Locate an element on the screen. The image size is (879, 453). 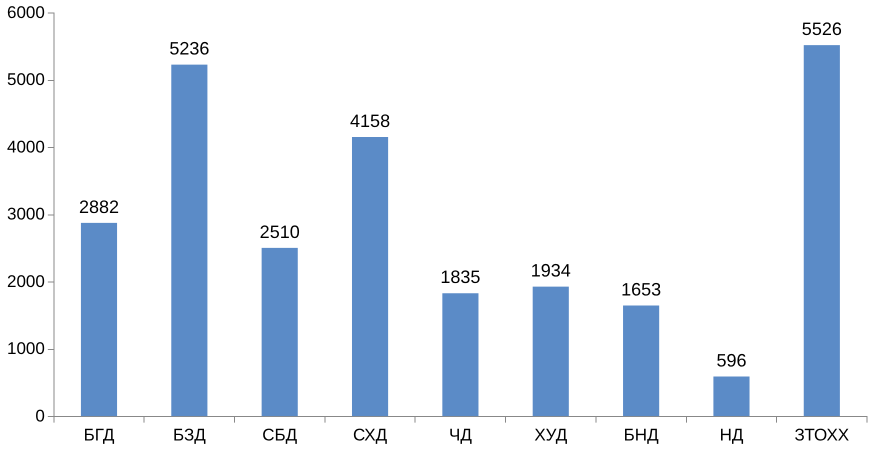
y-tick-label: 0 is located at coordinates (40, 416).